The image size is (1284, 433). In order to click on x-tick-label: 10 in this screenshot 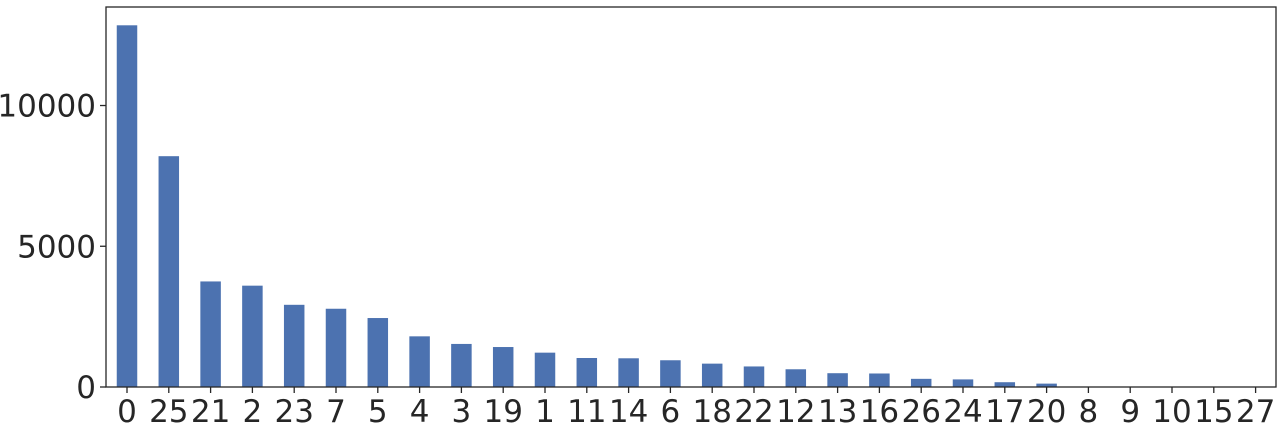, I will do `click(1171, 412)`.